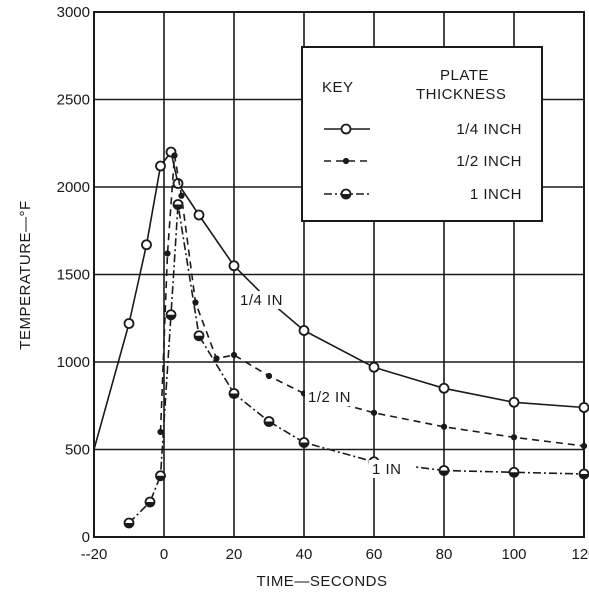 This screenshot has height=596, width=589. Describe the element at coordinates (423, 129) in the screenshot. I see `legend-entry-1: 1/4 INCH` at that location.